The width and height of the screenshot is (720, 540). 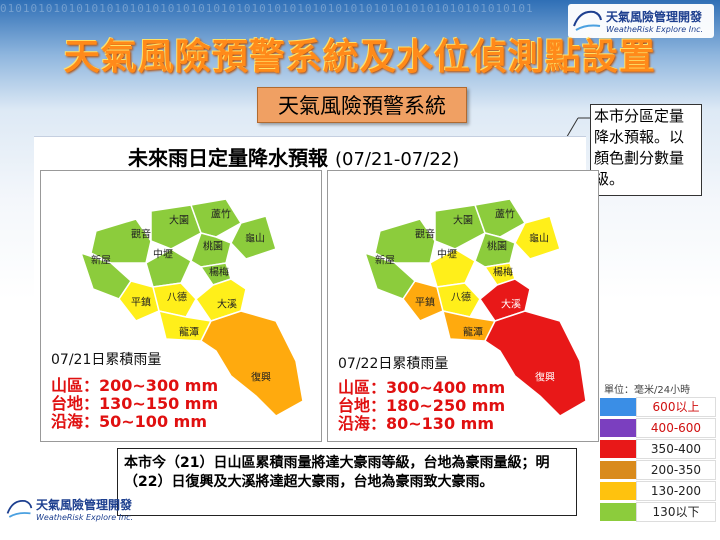 What do you see at coordinates (647, 390) in the screenshot?
I see `legend-unit: 單位：毫米/24小時` at bounding box center [647, 390].